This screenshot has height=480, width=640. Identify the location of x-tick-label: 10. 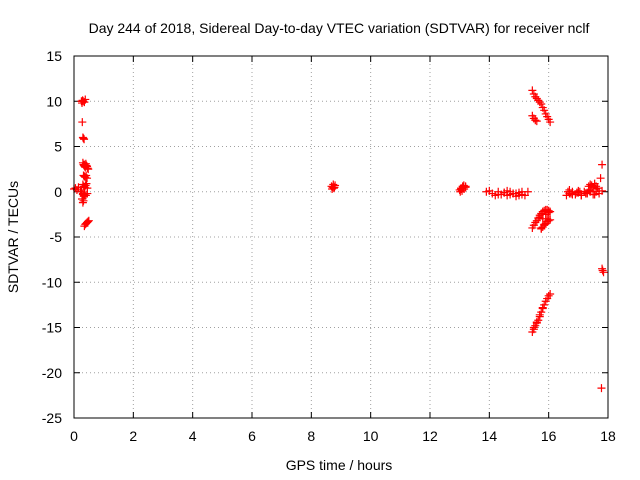
(371, 436).